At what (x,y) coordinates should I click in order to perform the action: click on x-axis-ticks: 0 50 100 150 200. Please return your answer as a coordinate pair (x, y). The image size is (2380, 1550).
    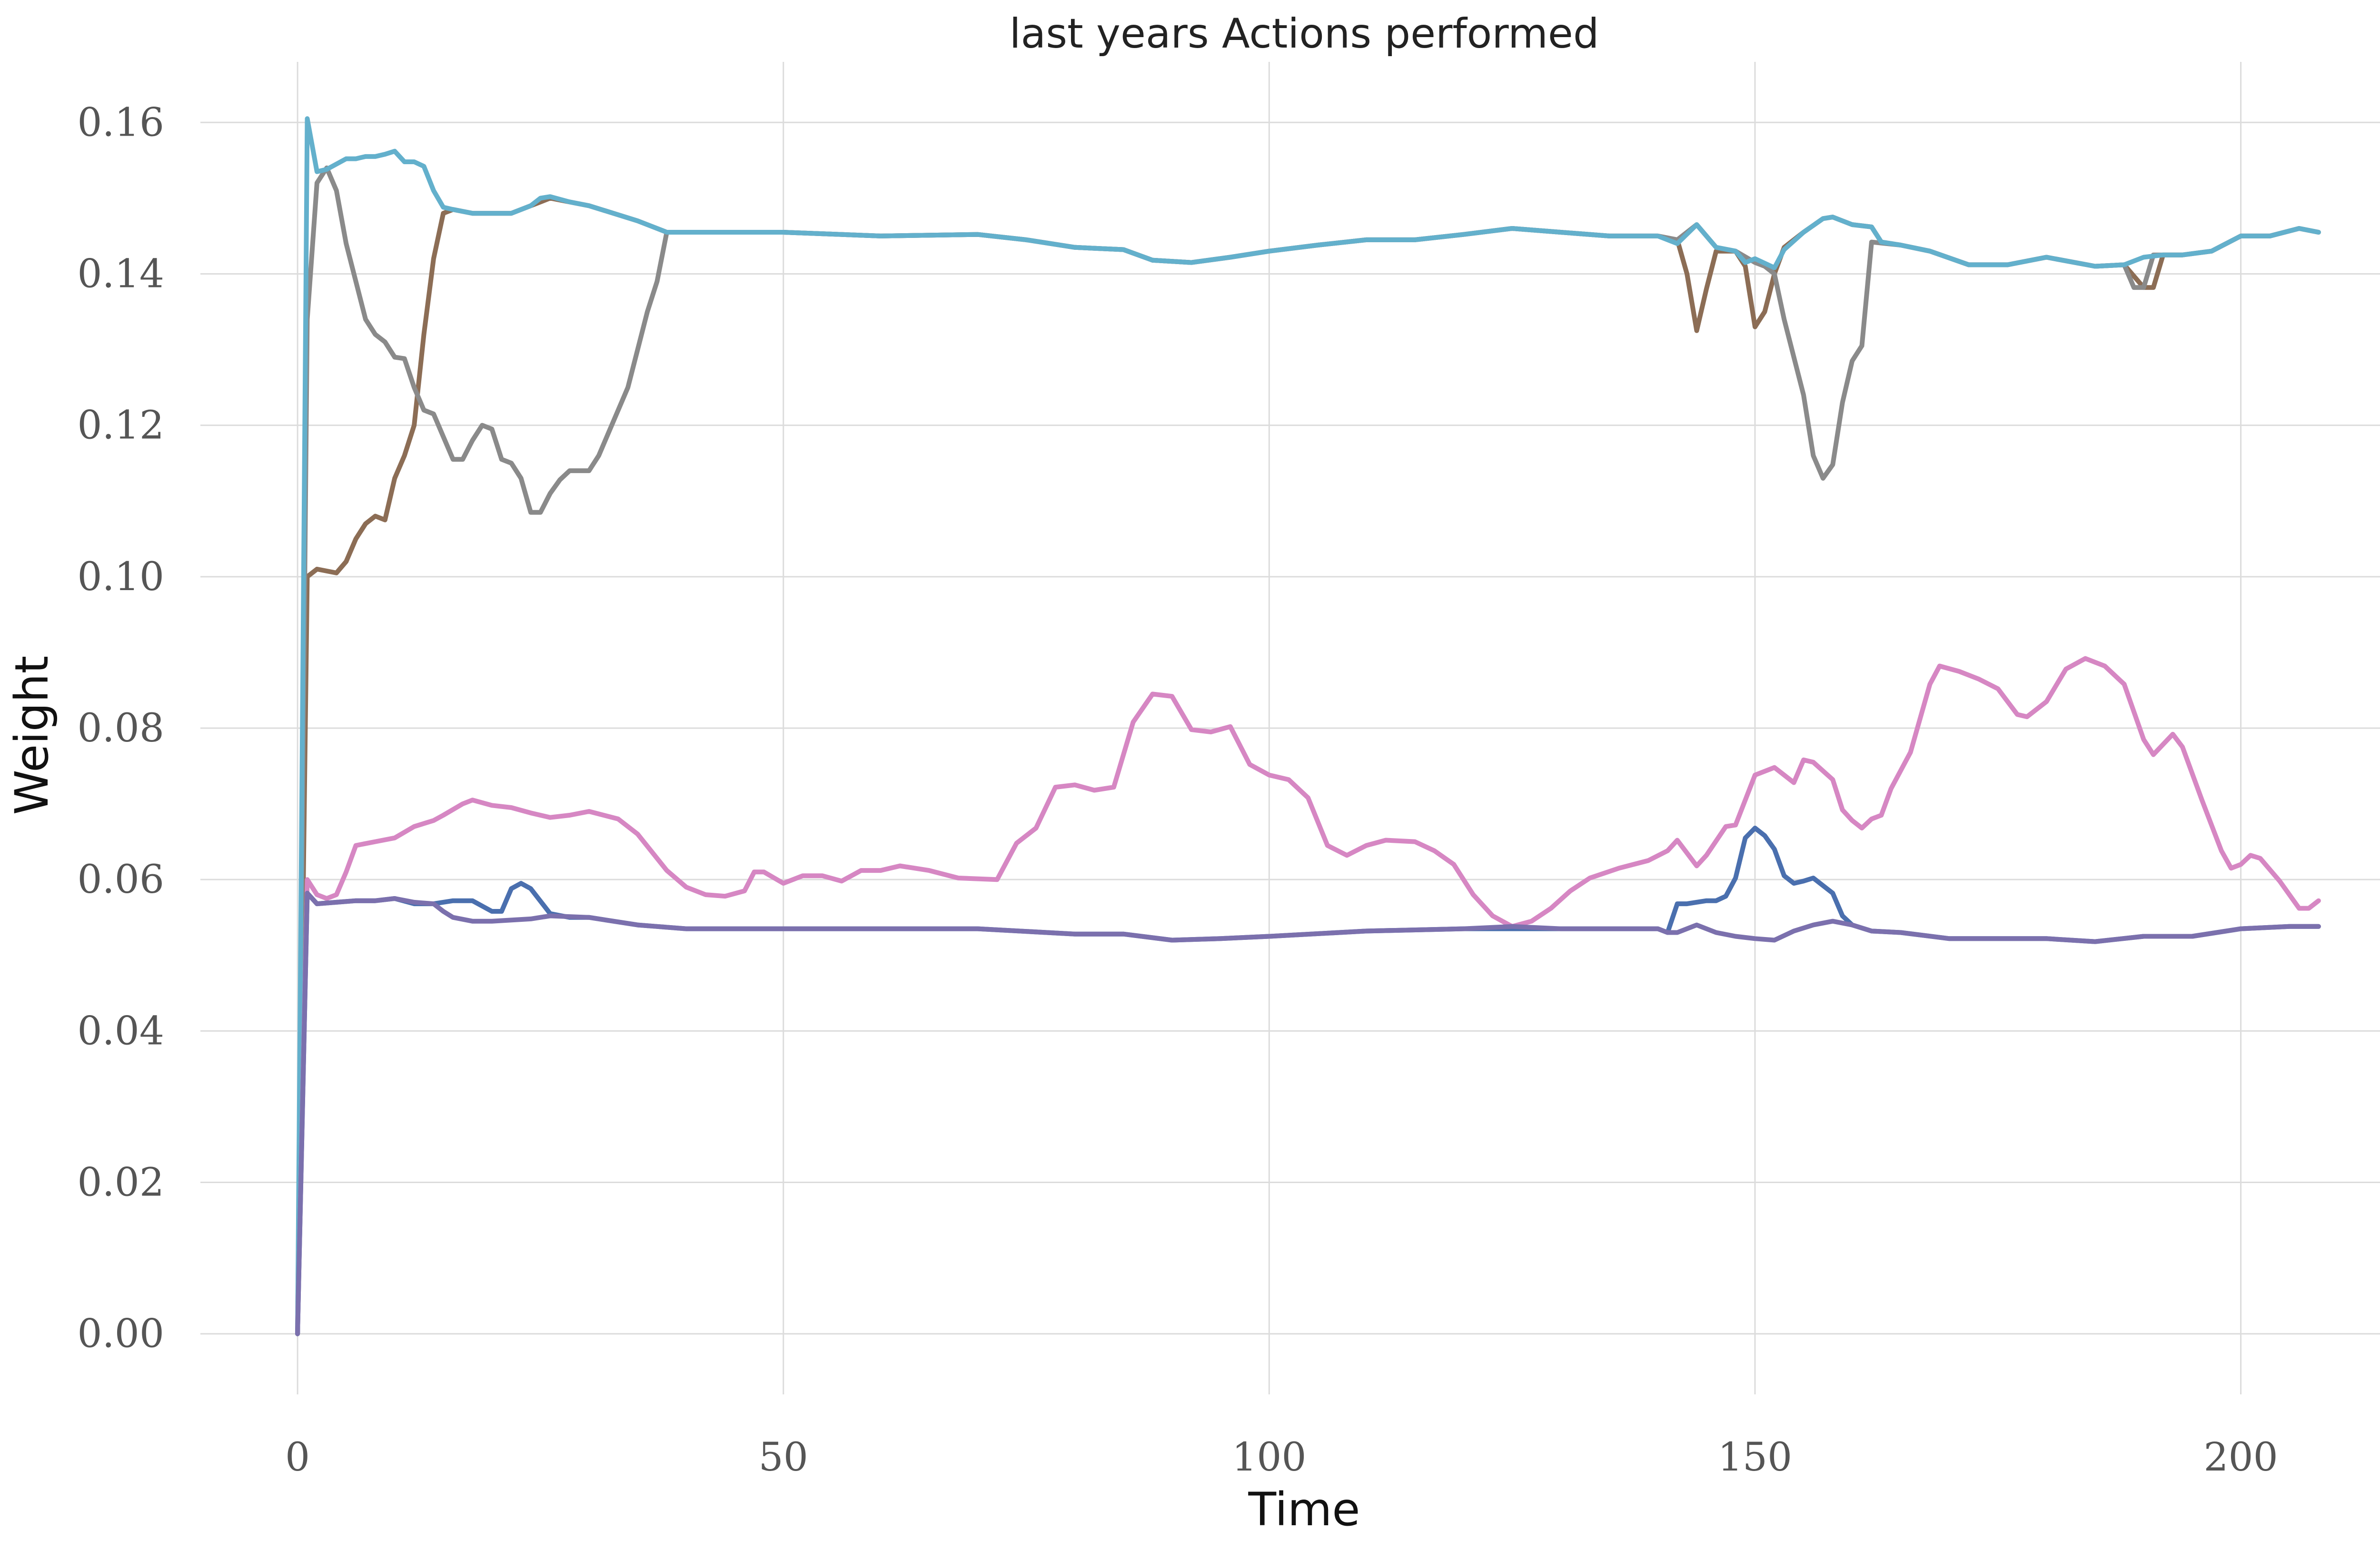
    Looking at the image, I should click on (1281, 1457).